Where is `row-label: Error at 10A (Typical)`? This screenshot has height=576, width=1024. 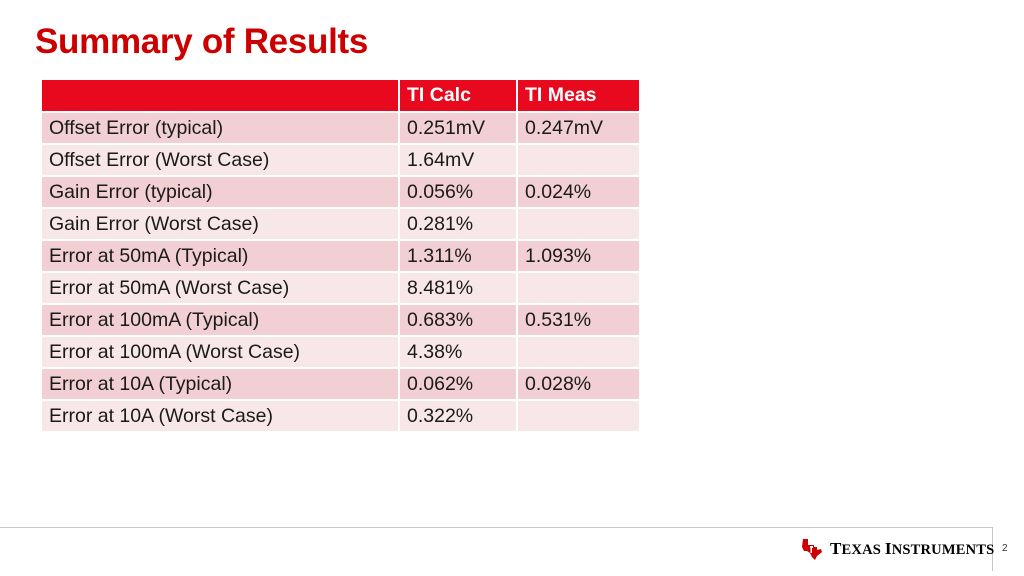 row-label: Error at 10A (Typical) is located at coordinates (220, 384).